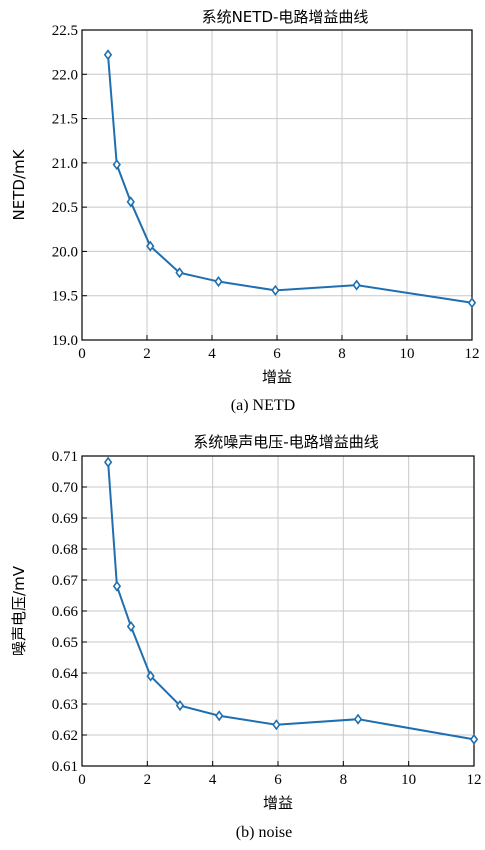 The image size is (485, 850). What do you see at coordinates (65, 488) in the screenshot?
I see `y-tick-label: 0.70` at bounding box center [65, 488].